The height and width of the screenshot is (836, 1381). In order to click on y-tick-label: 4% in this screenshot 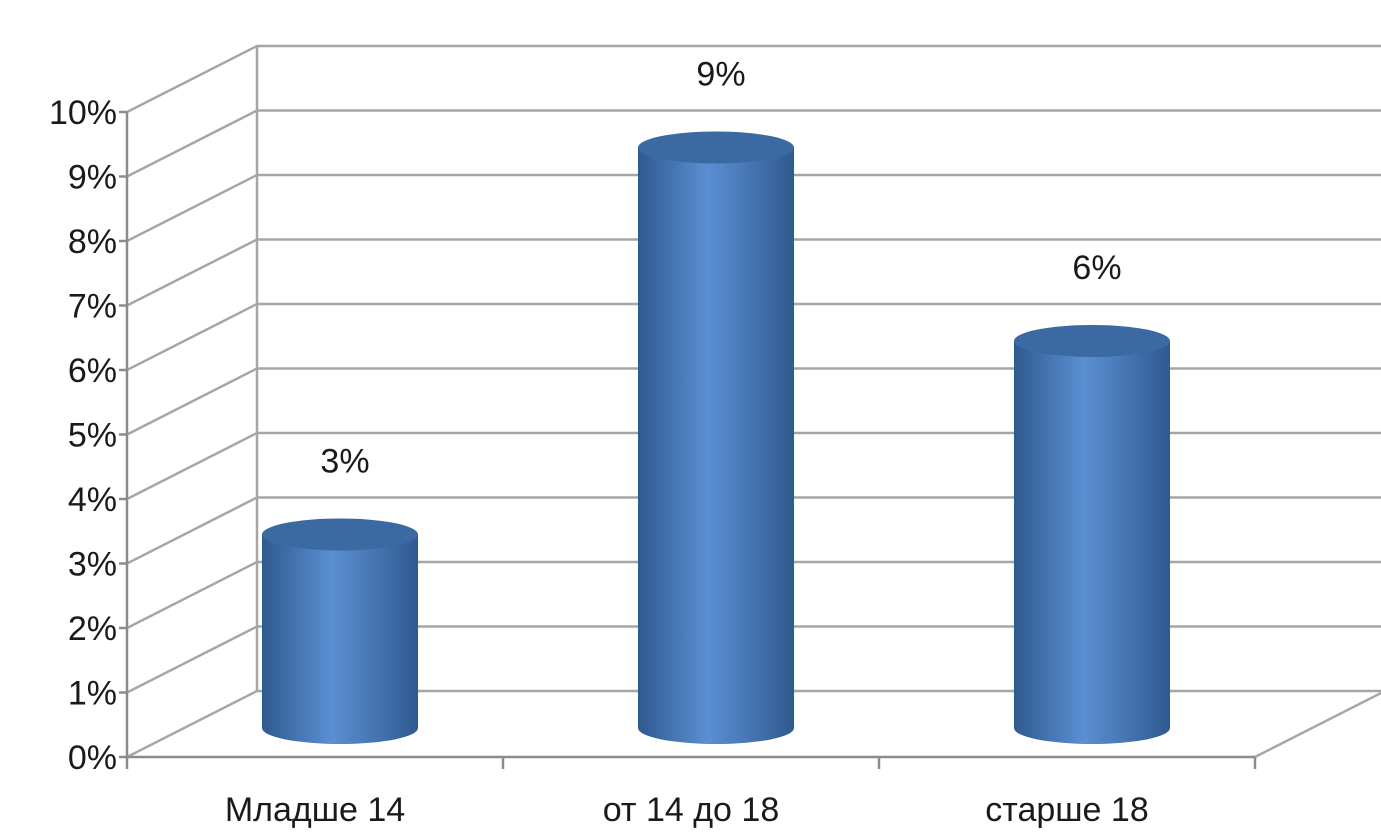, I will do `click(92, 500)`.